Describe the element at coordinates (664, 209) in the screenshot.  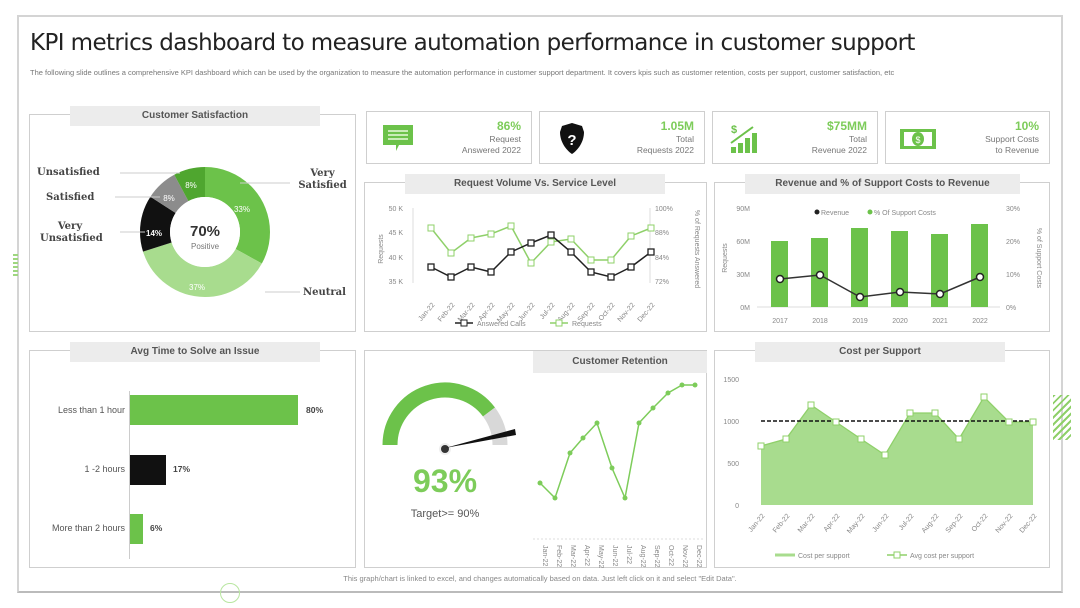
I see `svg-text: 100%` at that location.